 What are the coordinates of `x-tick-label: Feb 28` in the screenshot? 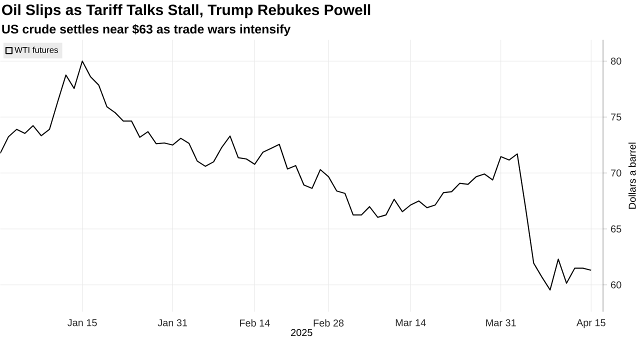 It's located at (329, 323).